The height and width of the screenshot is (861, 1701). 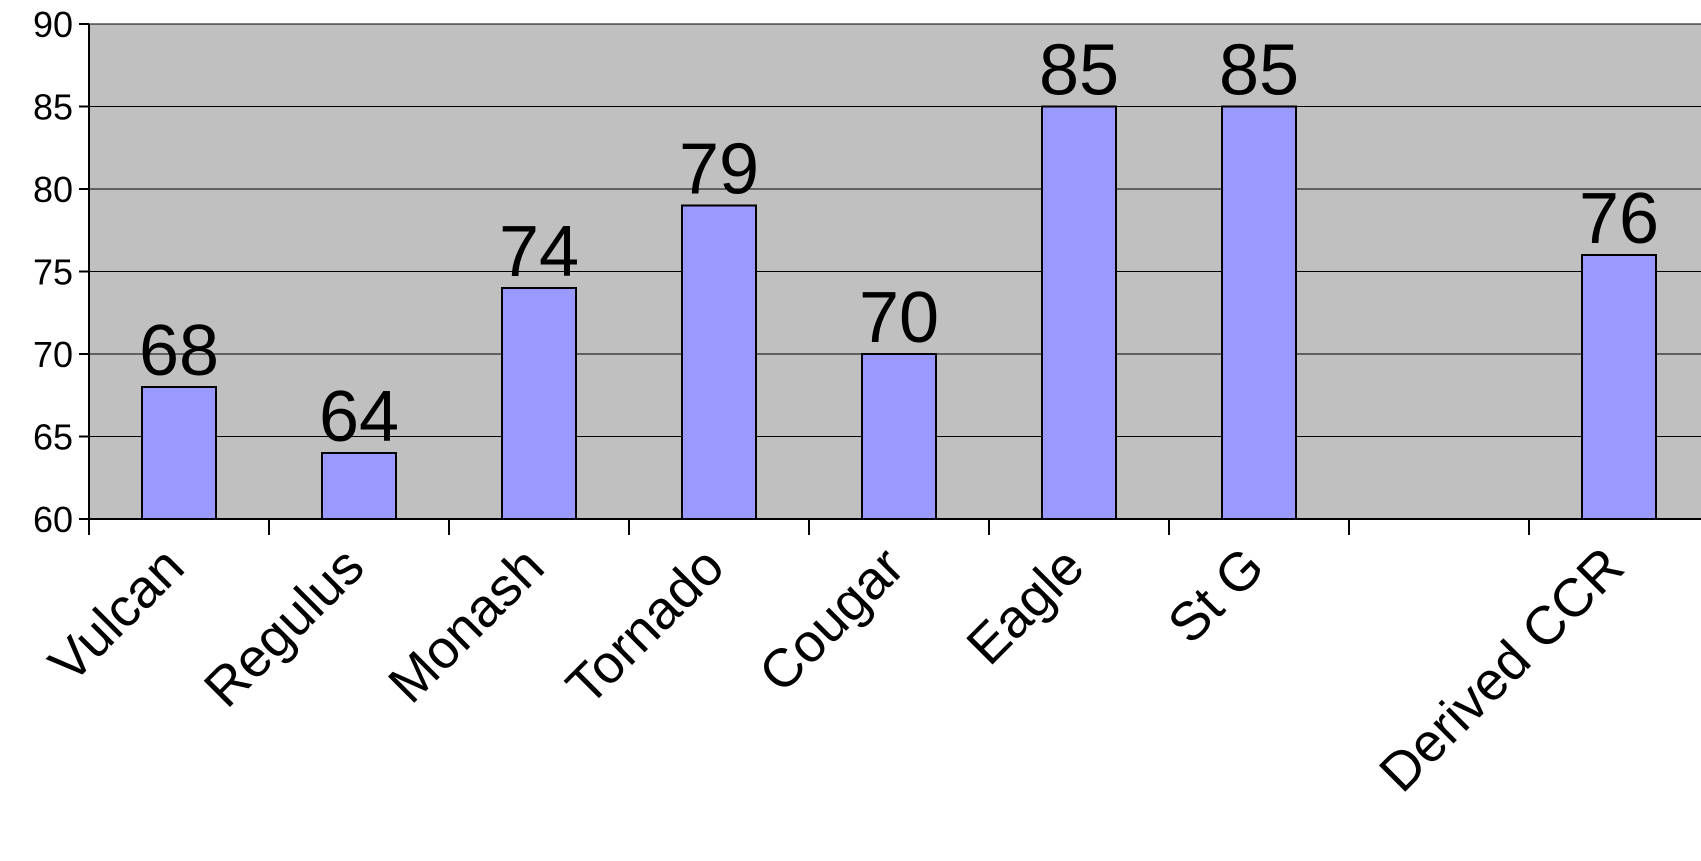 I want to click on bar-monash, so click(x=539, y=403).